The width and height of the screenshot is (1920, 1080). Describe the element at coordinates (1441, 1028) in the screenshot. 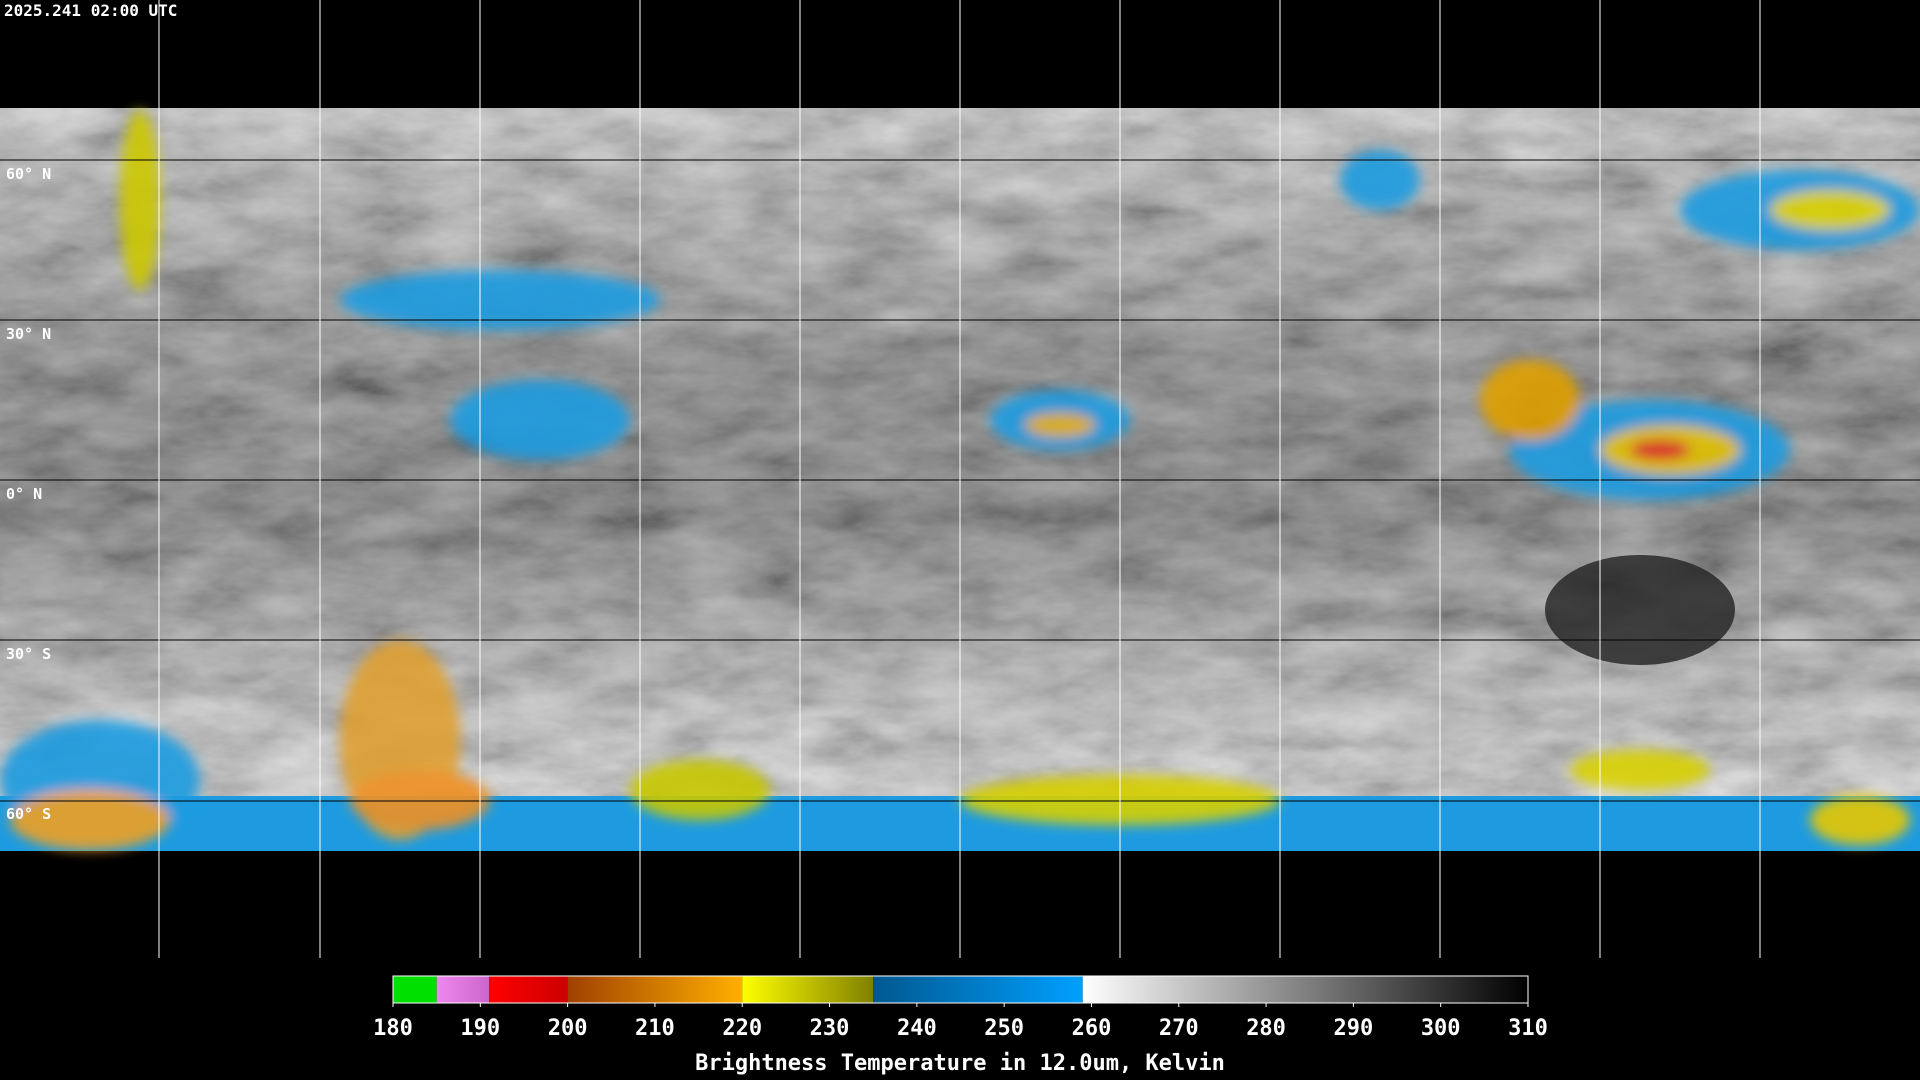

I see `colorbar-tick-label: 300` at that location.